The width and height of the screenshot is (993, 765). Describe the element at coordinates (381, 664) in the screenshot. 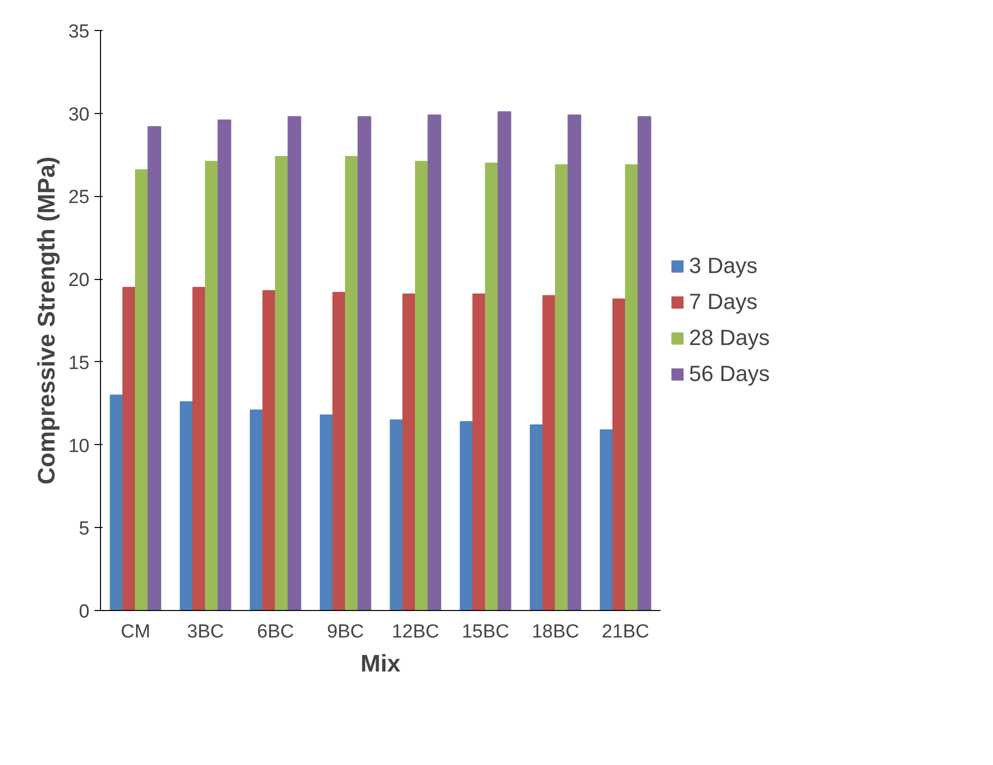

I see `x-axis-title: Mix` at that location.